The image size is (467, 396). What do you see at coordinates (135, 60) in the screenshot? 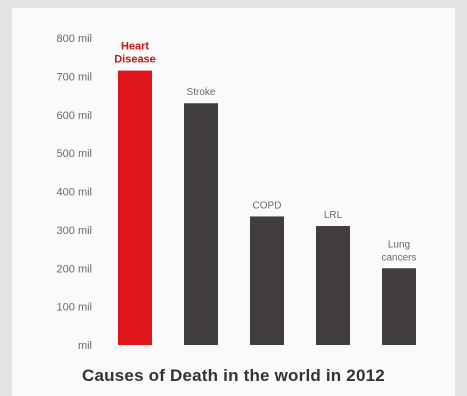
I see `category-label: Disease` at bounding box center [135, 60].